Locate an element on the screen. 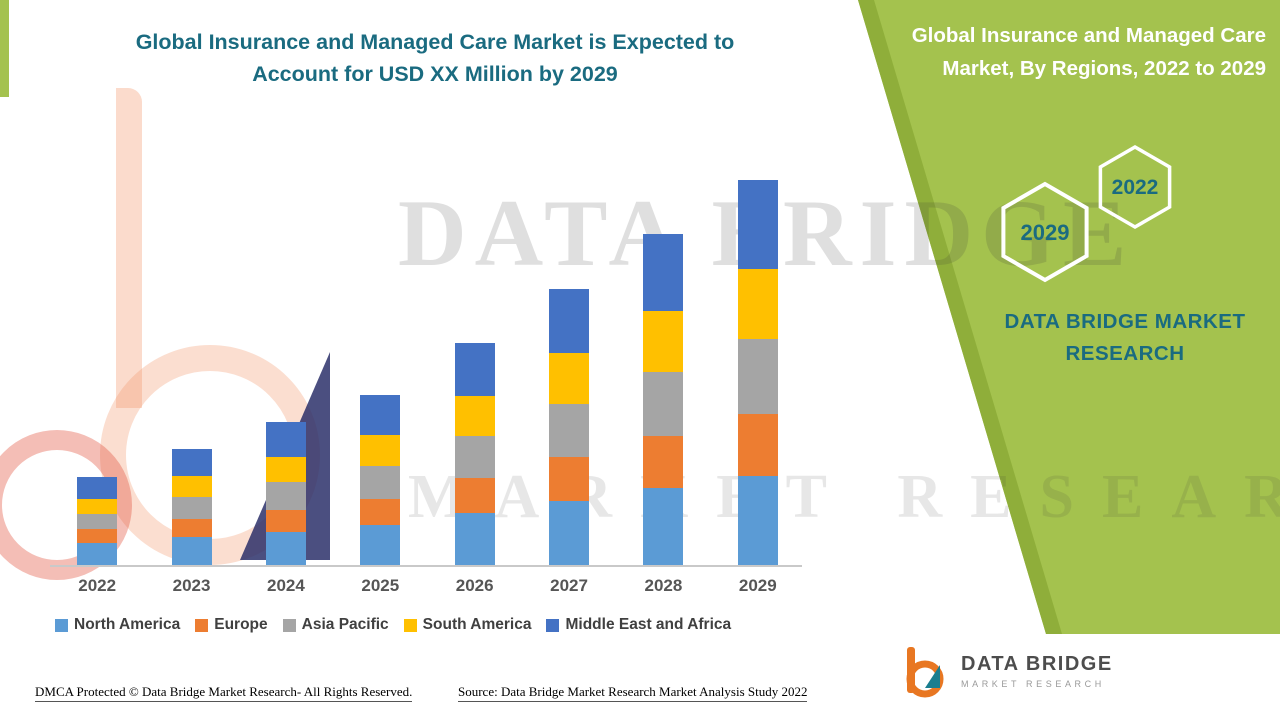  year-hexagons: 2029 2022 is located at coordinates (1086, 213).